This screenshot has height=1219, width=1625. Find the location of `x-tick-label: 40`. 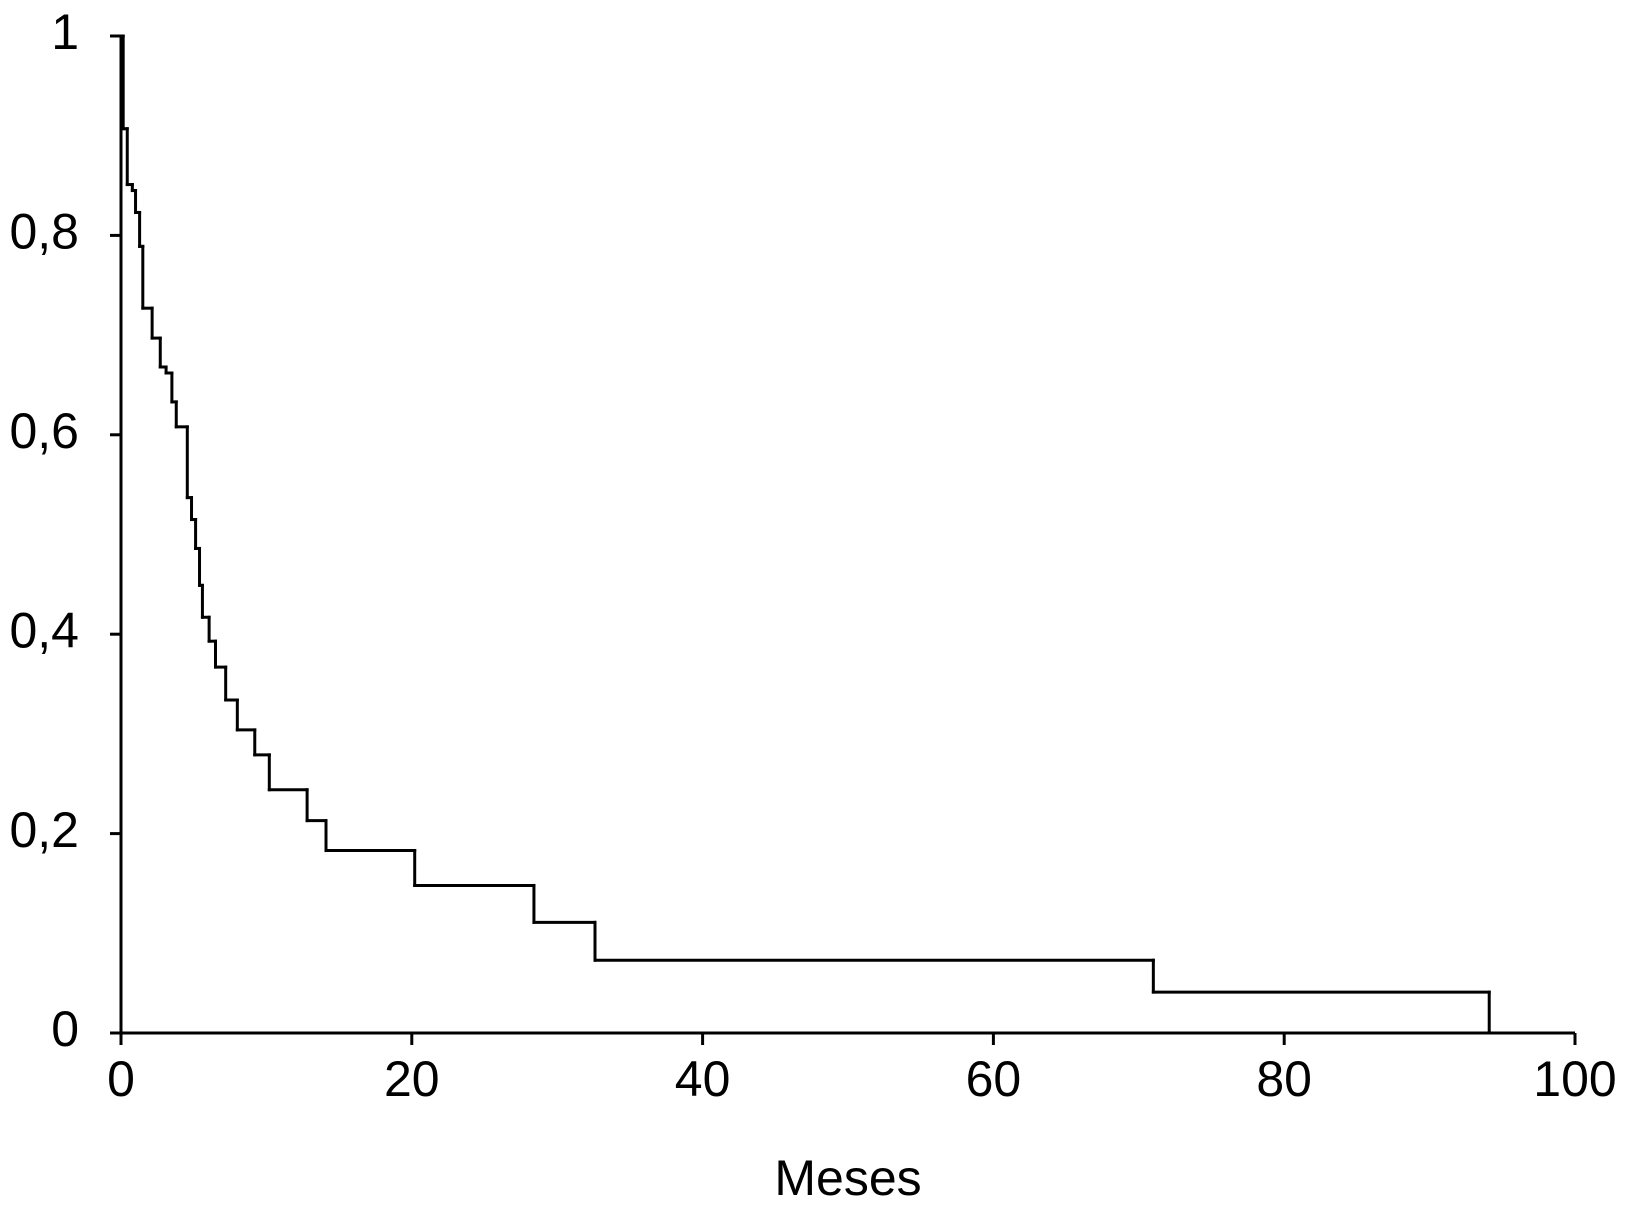

x-tick-label: 40 is located at coordinates (703, 1079).